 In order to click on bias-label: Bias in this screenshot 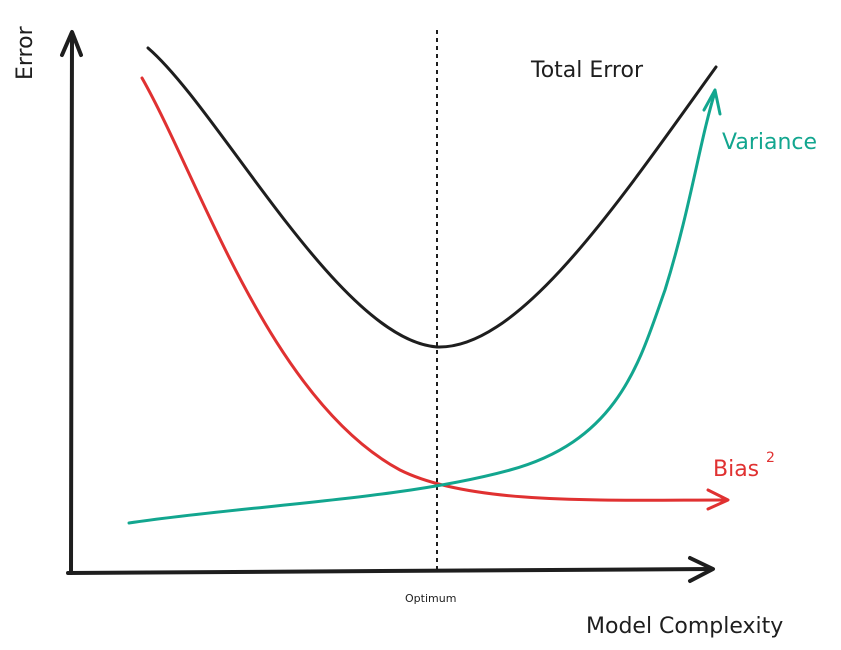, I will do `click(736, 469)`.